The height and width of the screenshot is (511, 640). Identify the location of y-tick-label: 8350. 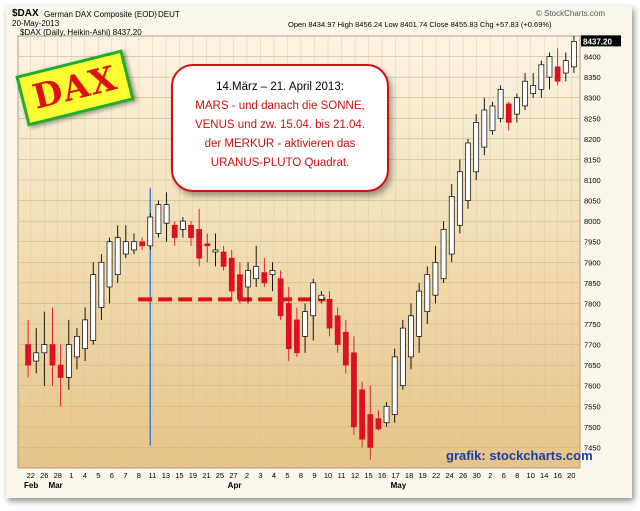
(592, 77).